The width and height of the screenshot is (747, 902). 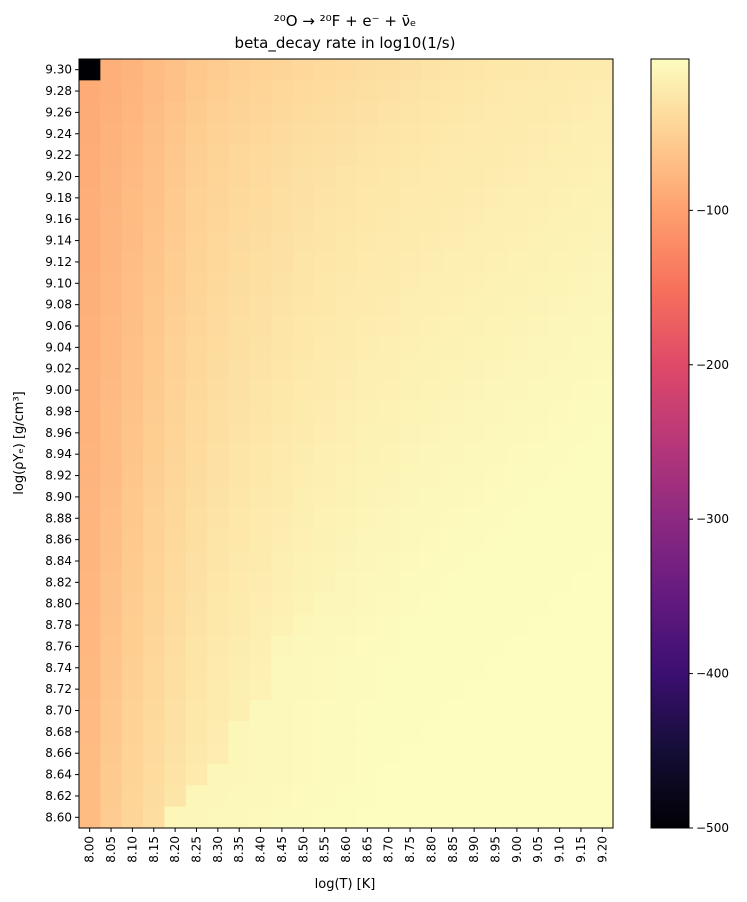 What do you see at coordinates (712, 828) in the screenshot?
I see `colorbar-tick-label: −500` at bounding box center [712, 828].